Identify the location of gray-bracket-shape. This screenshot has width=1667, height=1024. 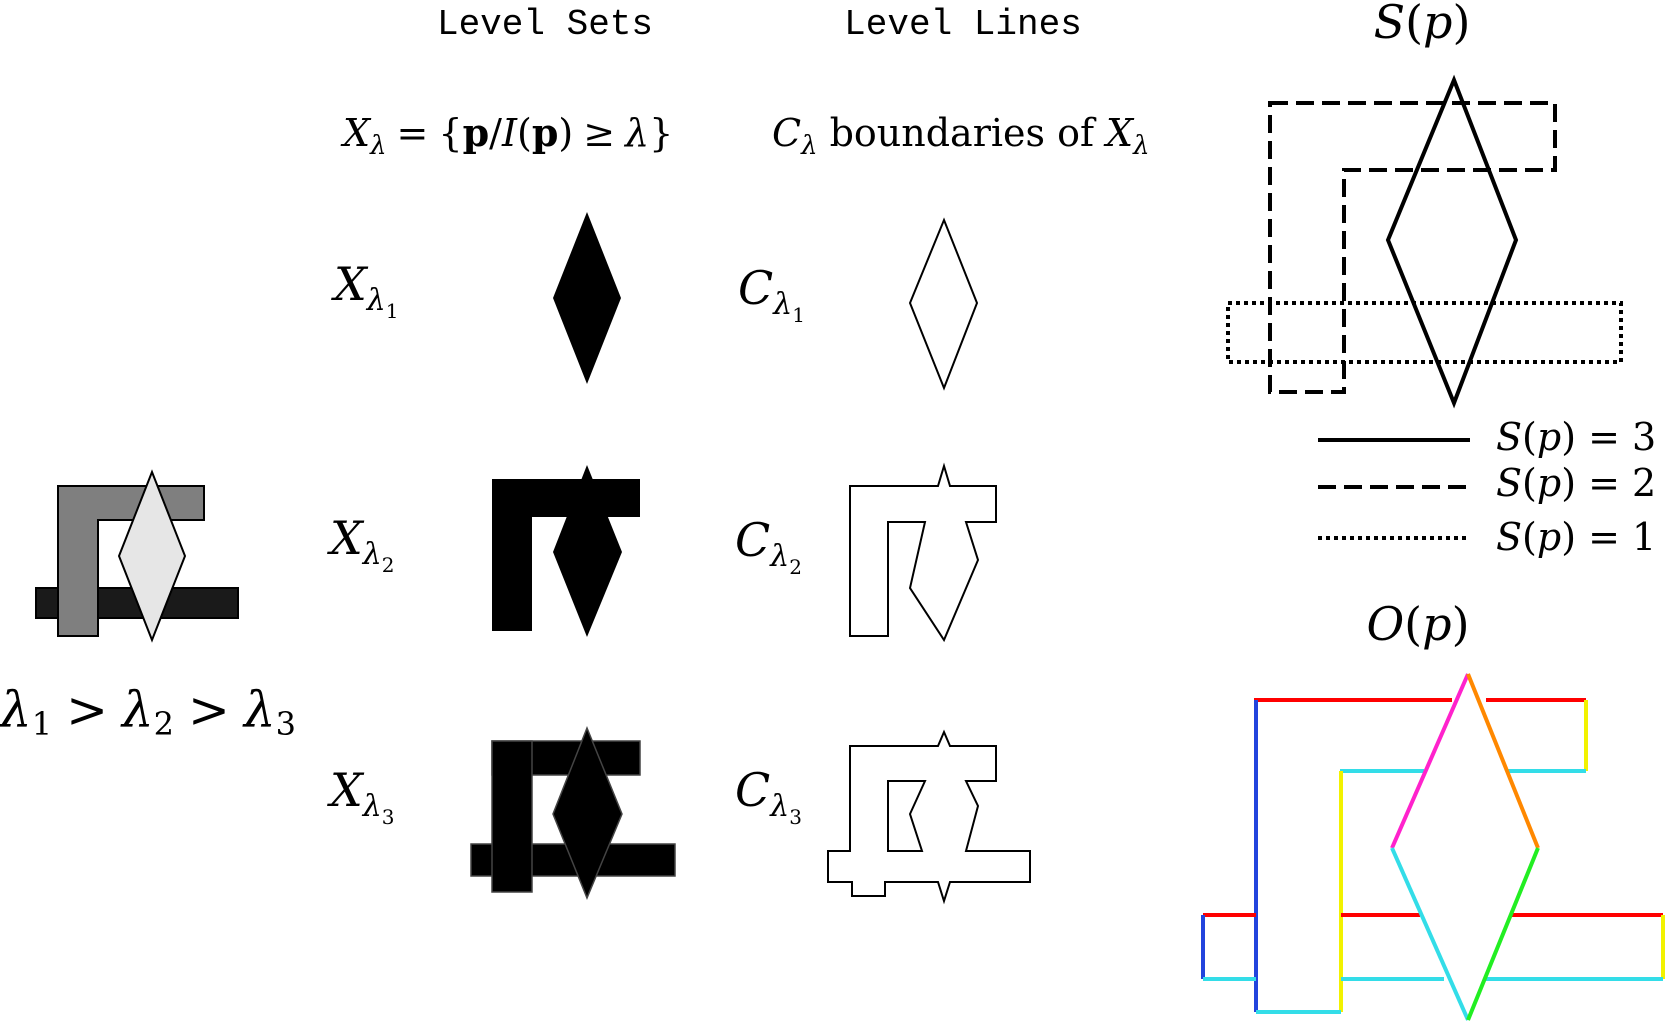
(131, 561).